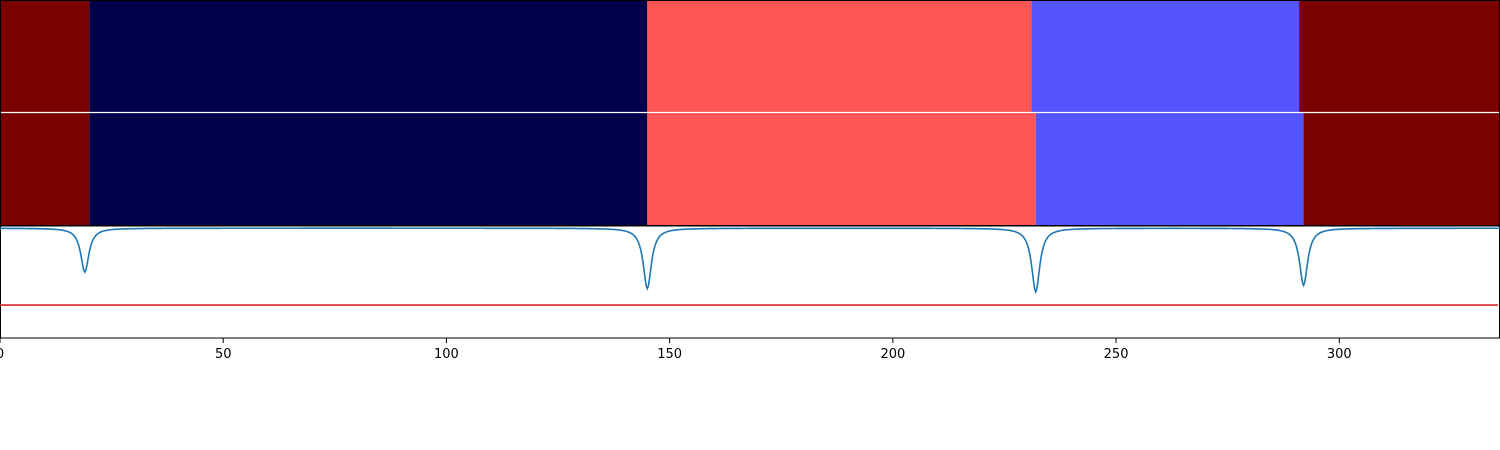  Describe the element at coordinates (2, 354) in the screenshot. I see `x-tick-label-0: 0` at that location.